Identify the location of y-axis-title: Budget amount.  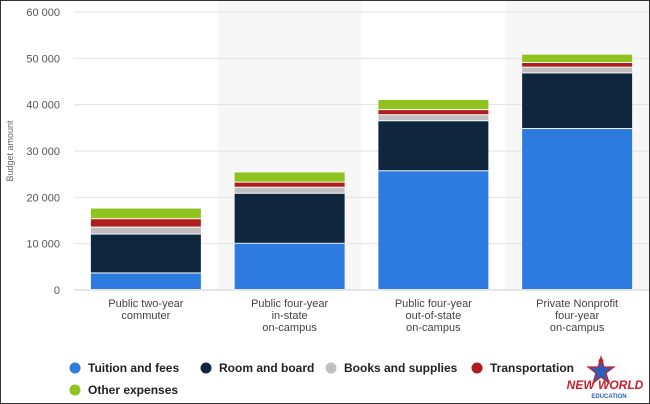
(10, 151).